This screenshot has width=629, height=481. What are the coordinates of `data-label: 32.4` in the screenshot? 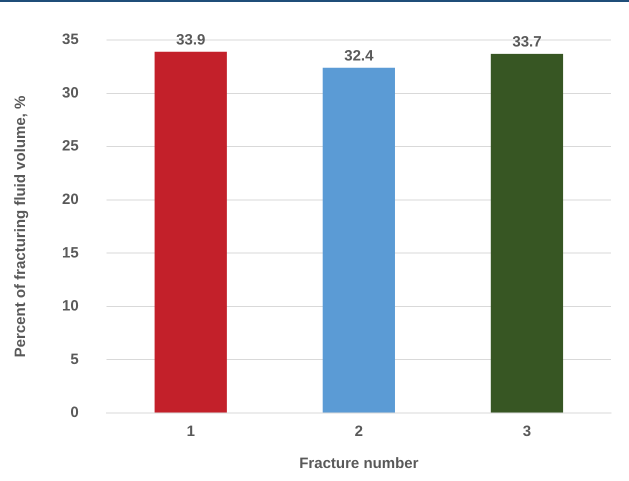 It's located at (359, 55).